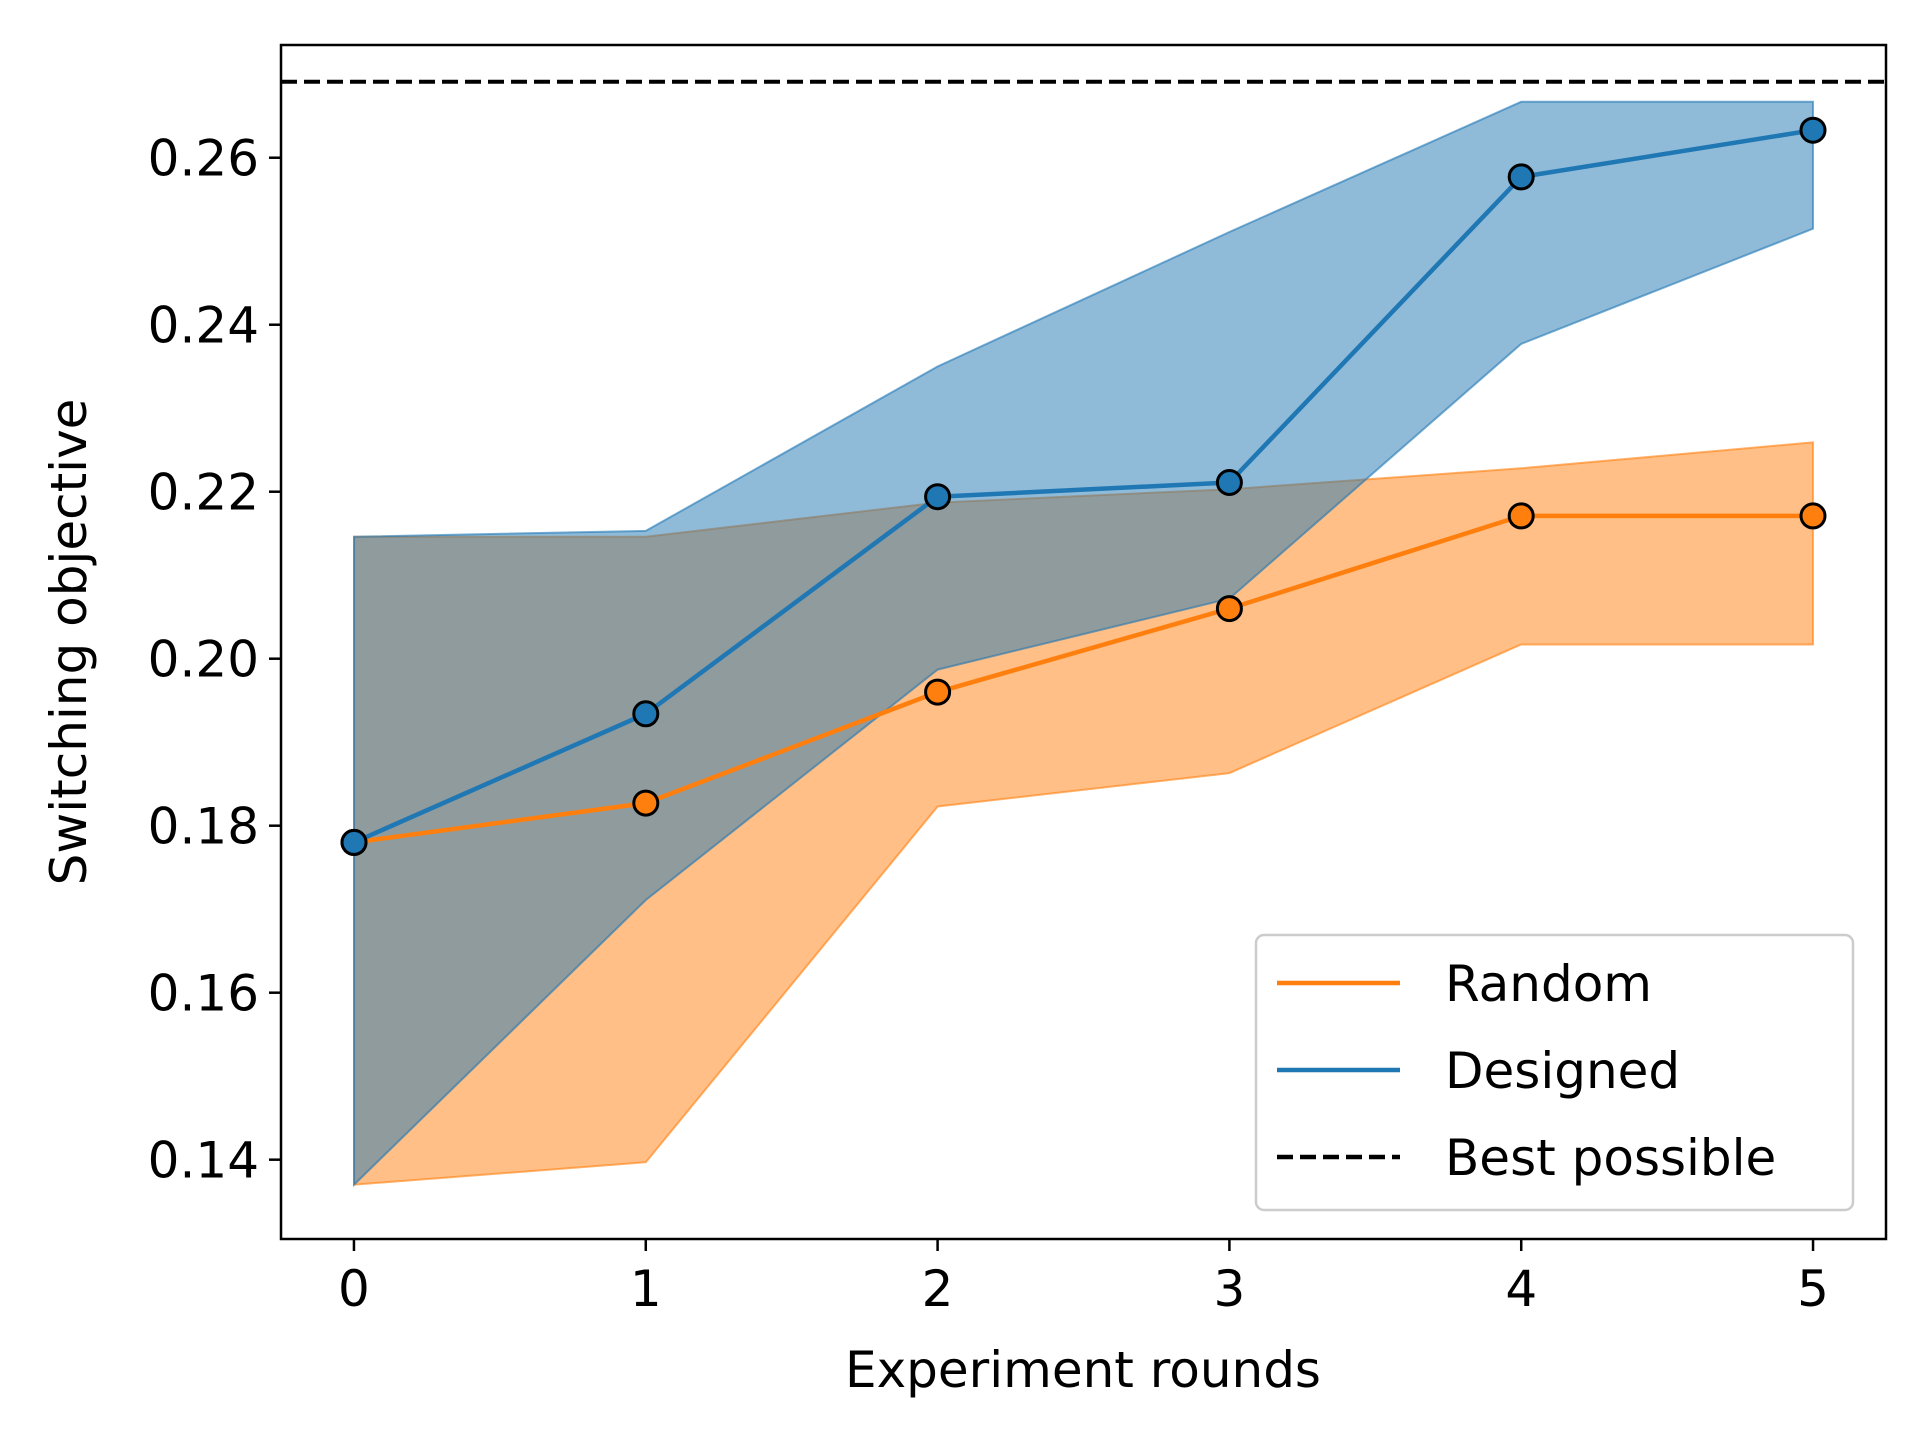 This screenshot has width=1920, height=1440. Describe the element at coordinates (203, 994) in the screenshot. I see `y-tick-label: 0.16` at that location.